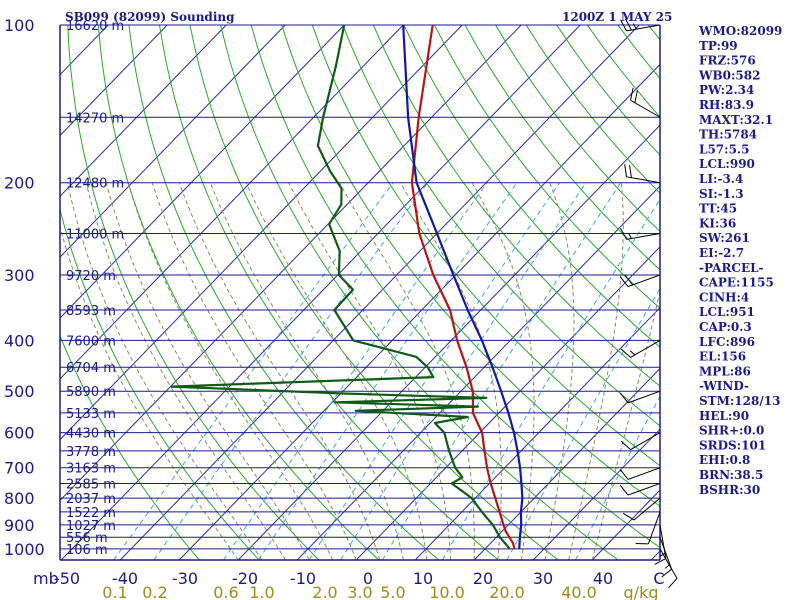 This screenshot has height=600, width=800. What do you see at coordinates (617, 17) in the screenshot?
I see `valid-time: 1200Z 1 MAY 25` at bounding box center [617, 17].